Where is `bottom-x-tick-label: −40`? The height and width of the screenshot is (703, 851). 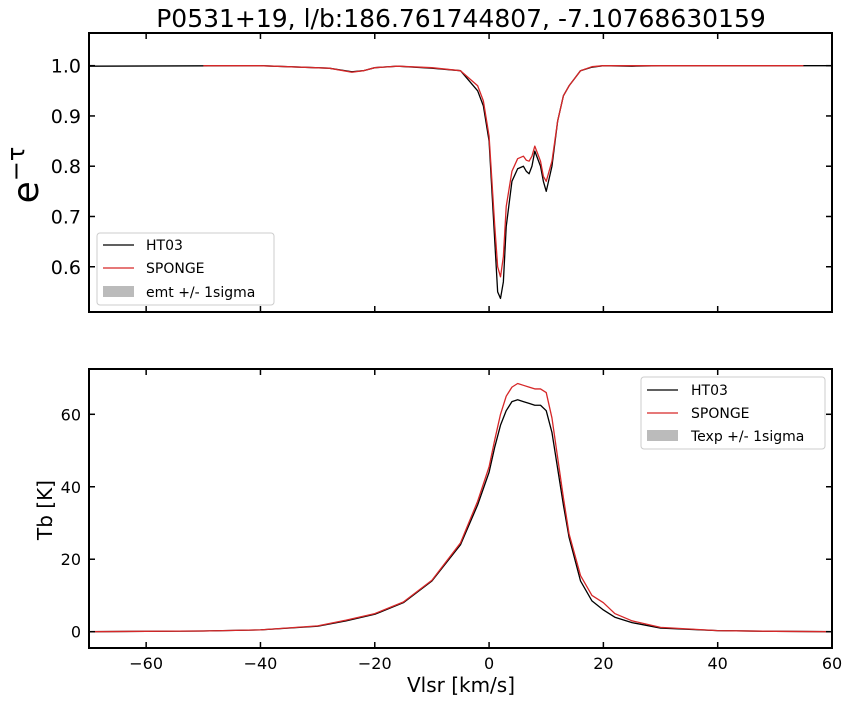
bottom-x-tick-label: −40 is located at coordinates (261, 663).